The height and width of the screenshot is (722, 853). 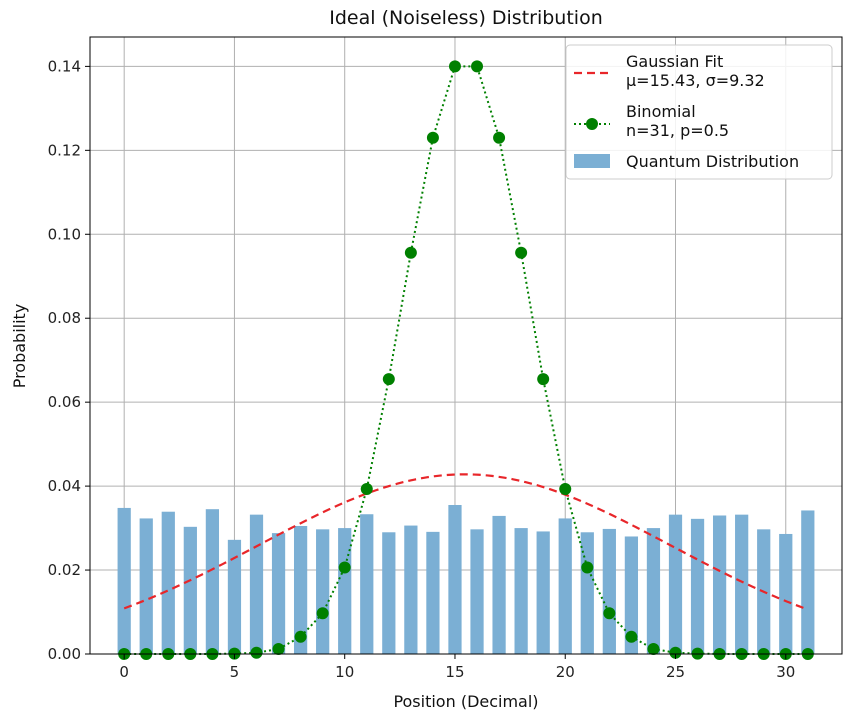 What do you see at coordinates (64, 318) in the screenshot?
I see `y-tick-label: 0.08` at bounding box center [64, 318].